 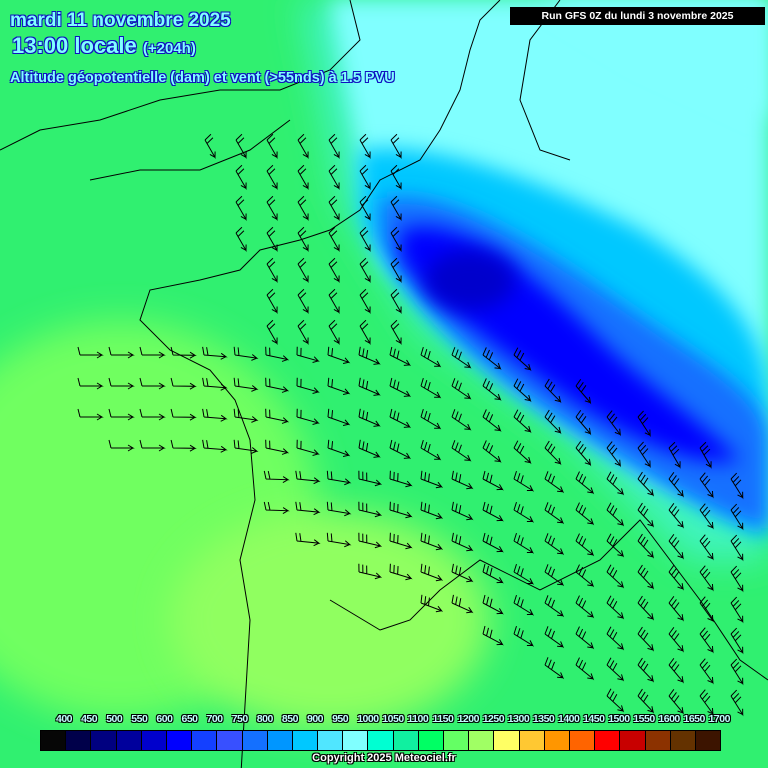 I want to click on legend-label: 1300, so click(x=518, y=719).